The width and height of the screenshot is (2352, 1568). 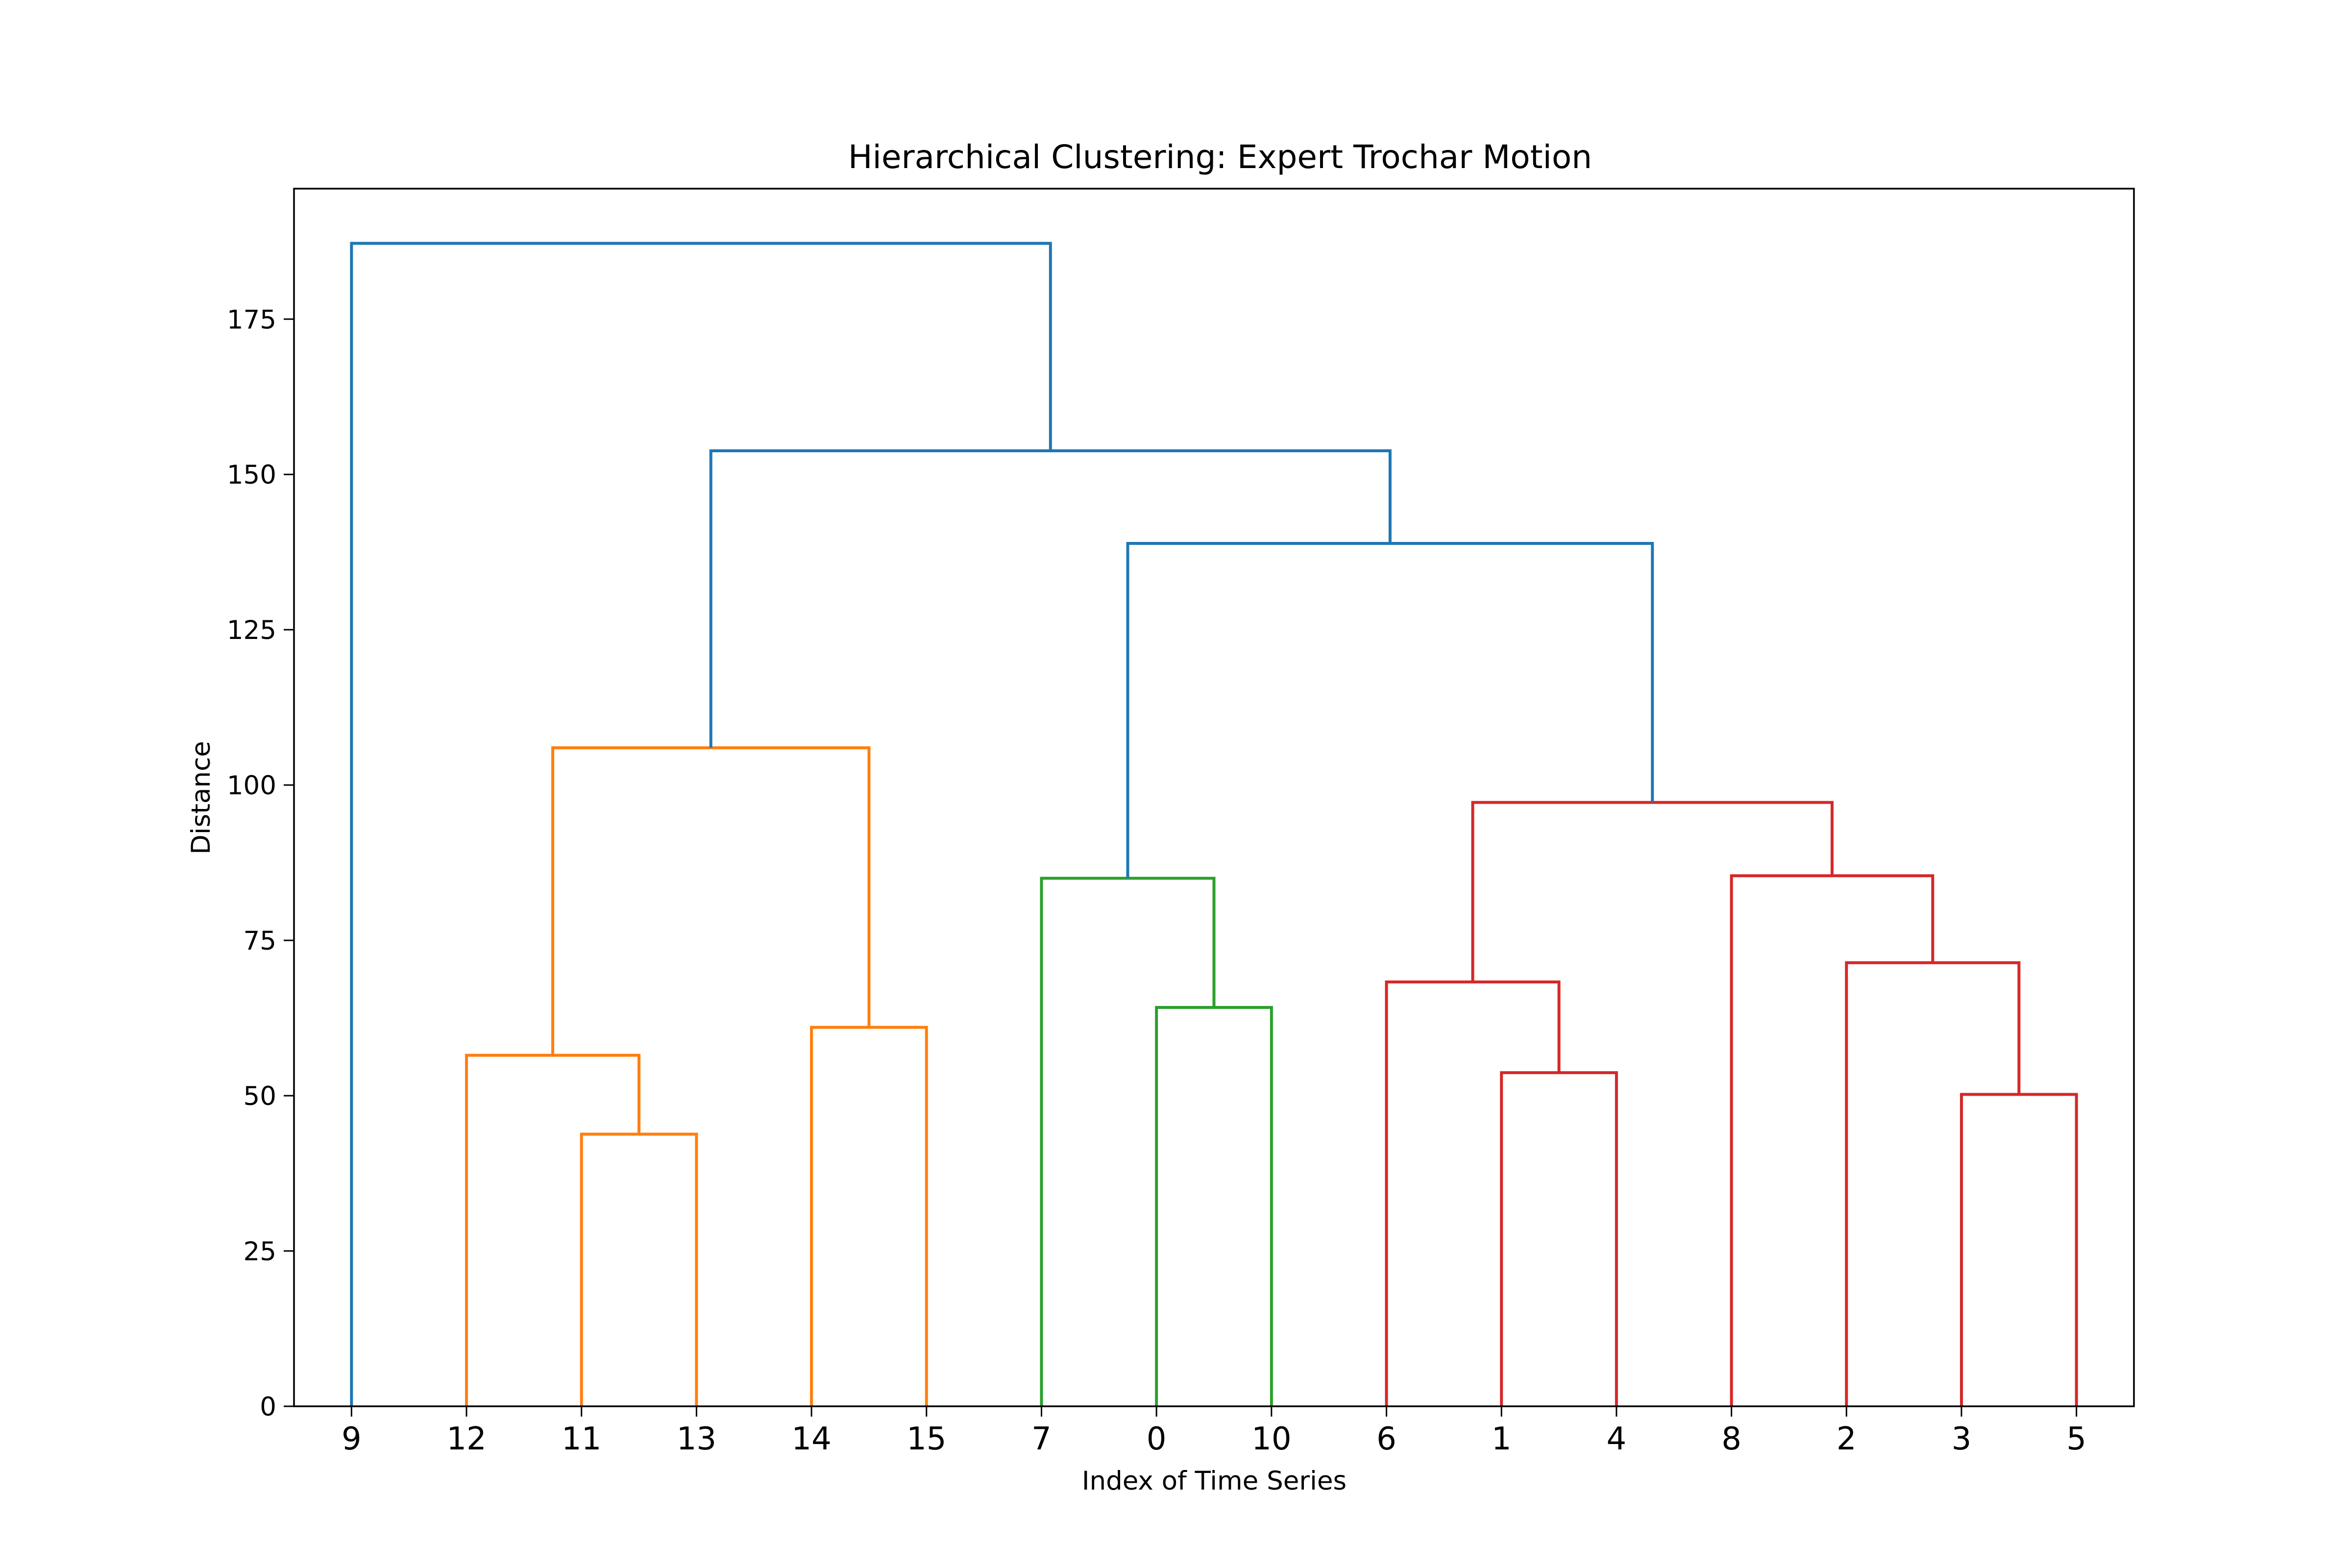 I want to click on y-tick-label: 0, so click(x=268, y=1407).